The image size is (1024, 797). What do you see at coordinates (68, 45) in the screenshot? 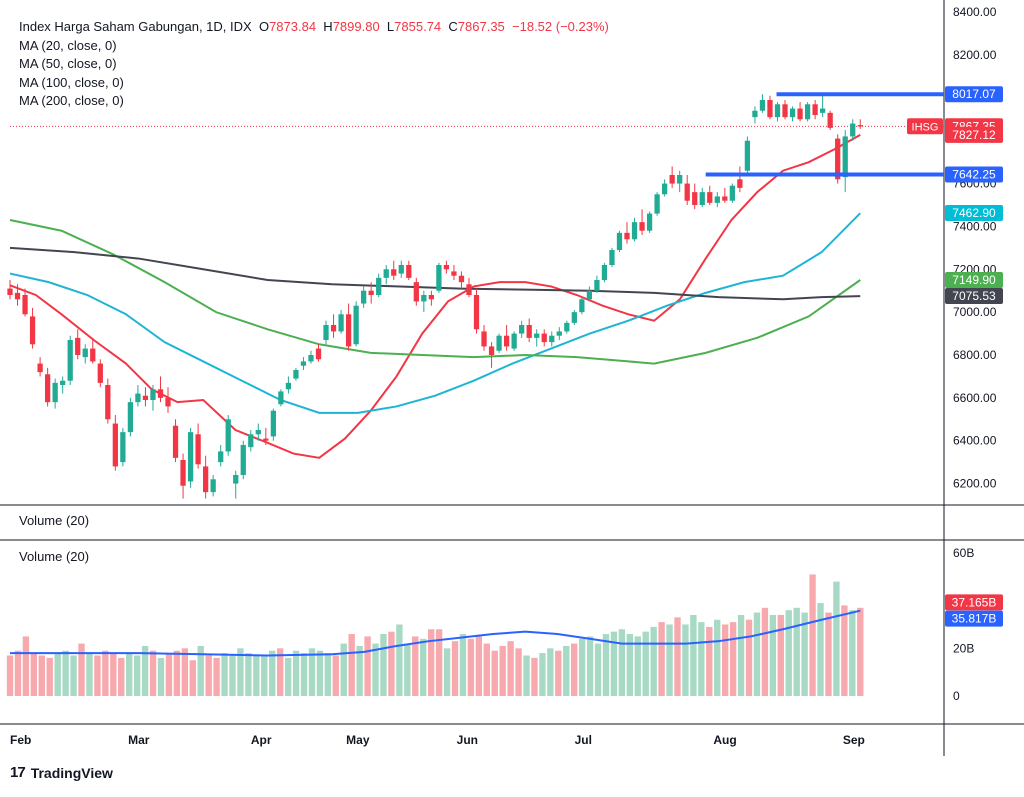
I see `indicator-ma20: MA (20, close, 0)` at bounding box center [68, 45].